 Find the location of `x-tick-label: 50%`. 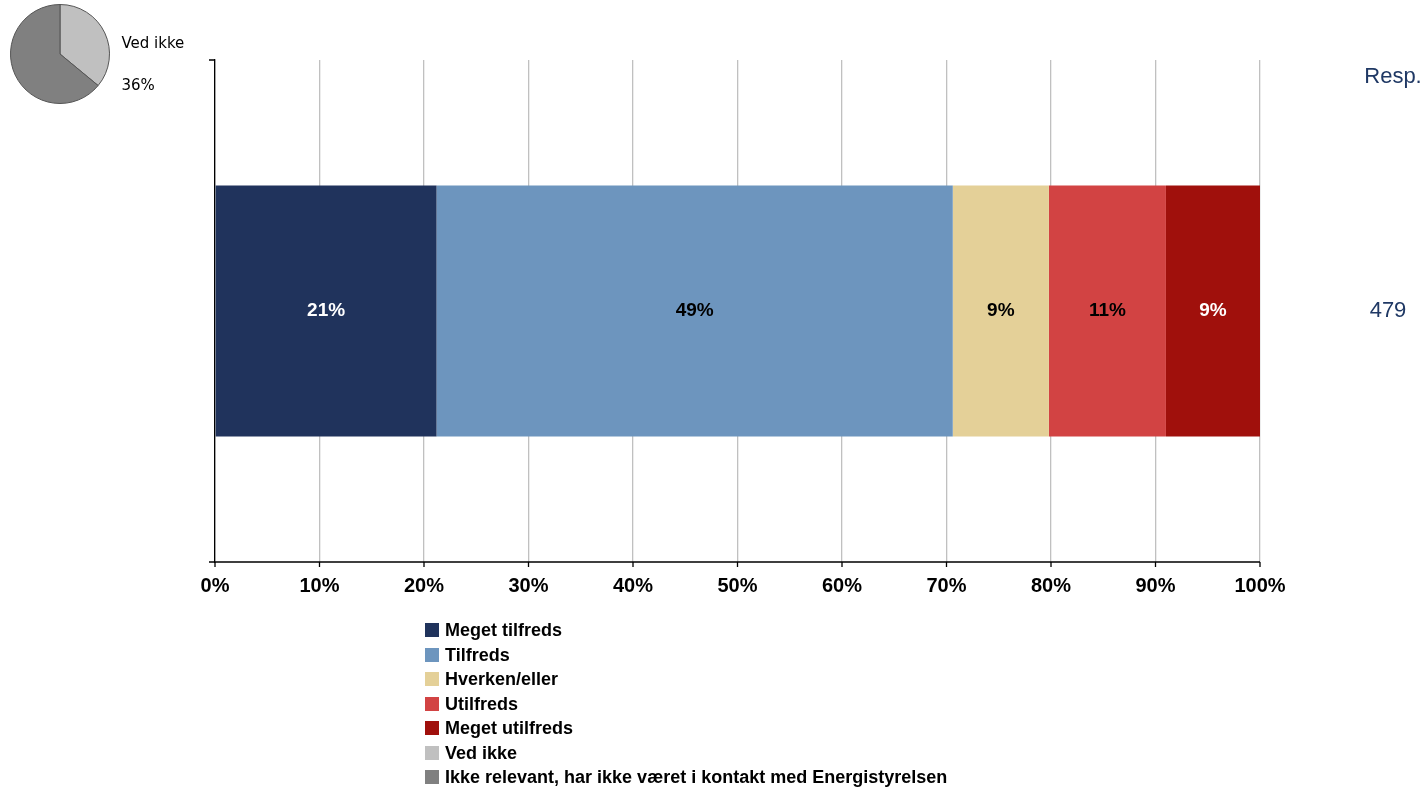

x-tick-label: 50% is located at coordinates (737, 584).